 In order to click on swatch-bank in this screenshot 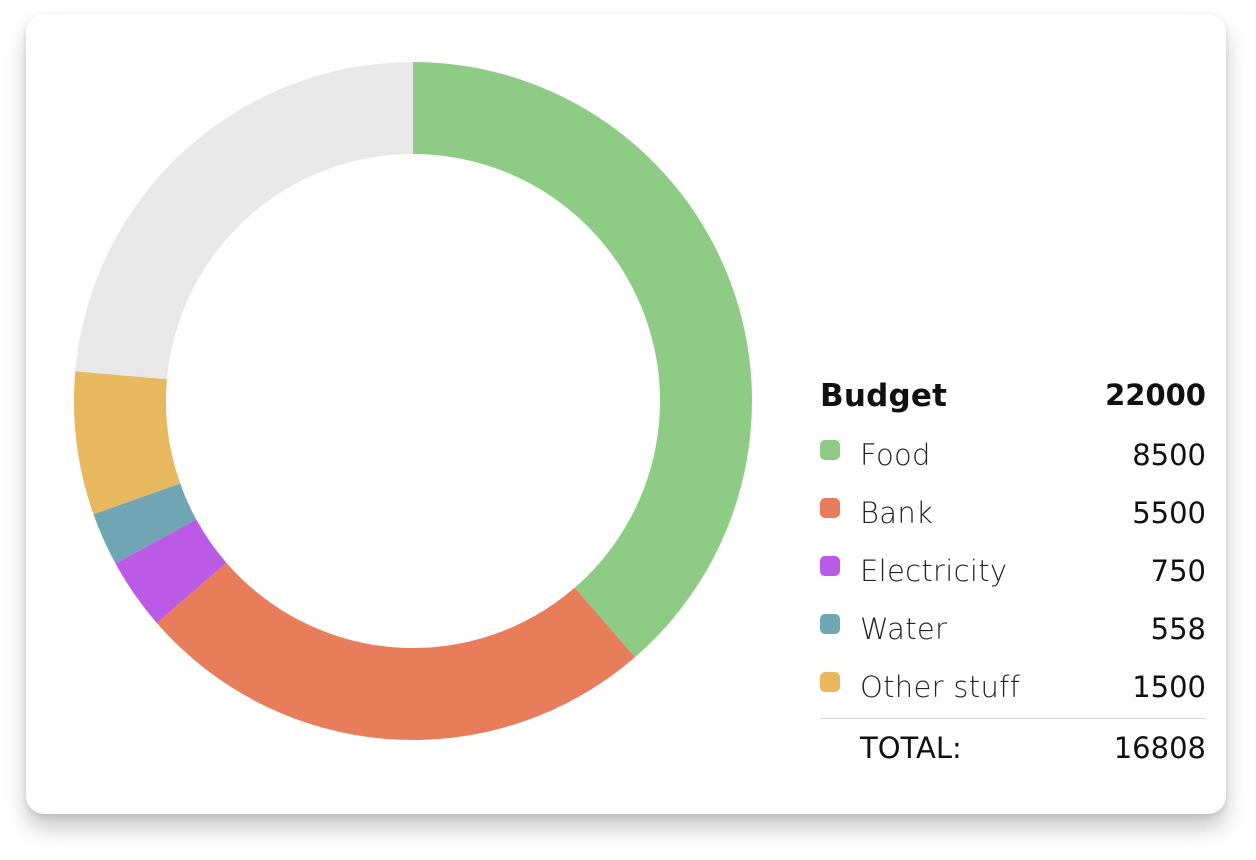, I will do `click(830, 508)`.